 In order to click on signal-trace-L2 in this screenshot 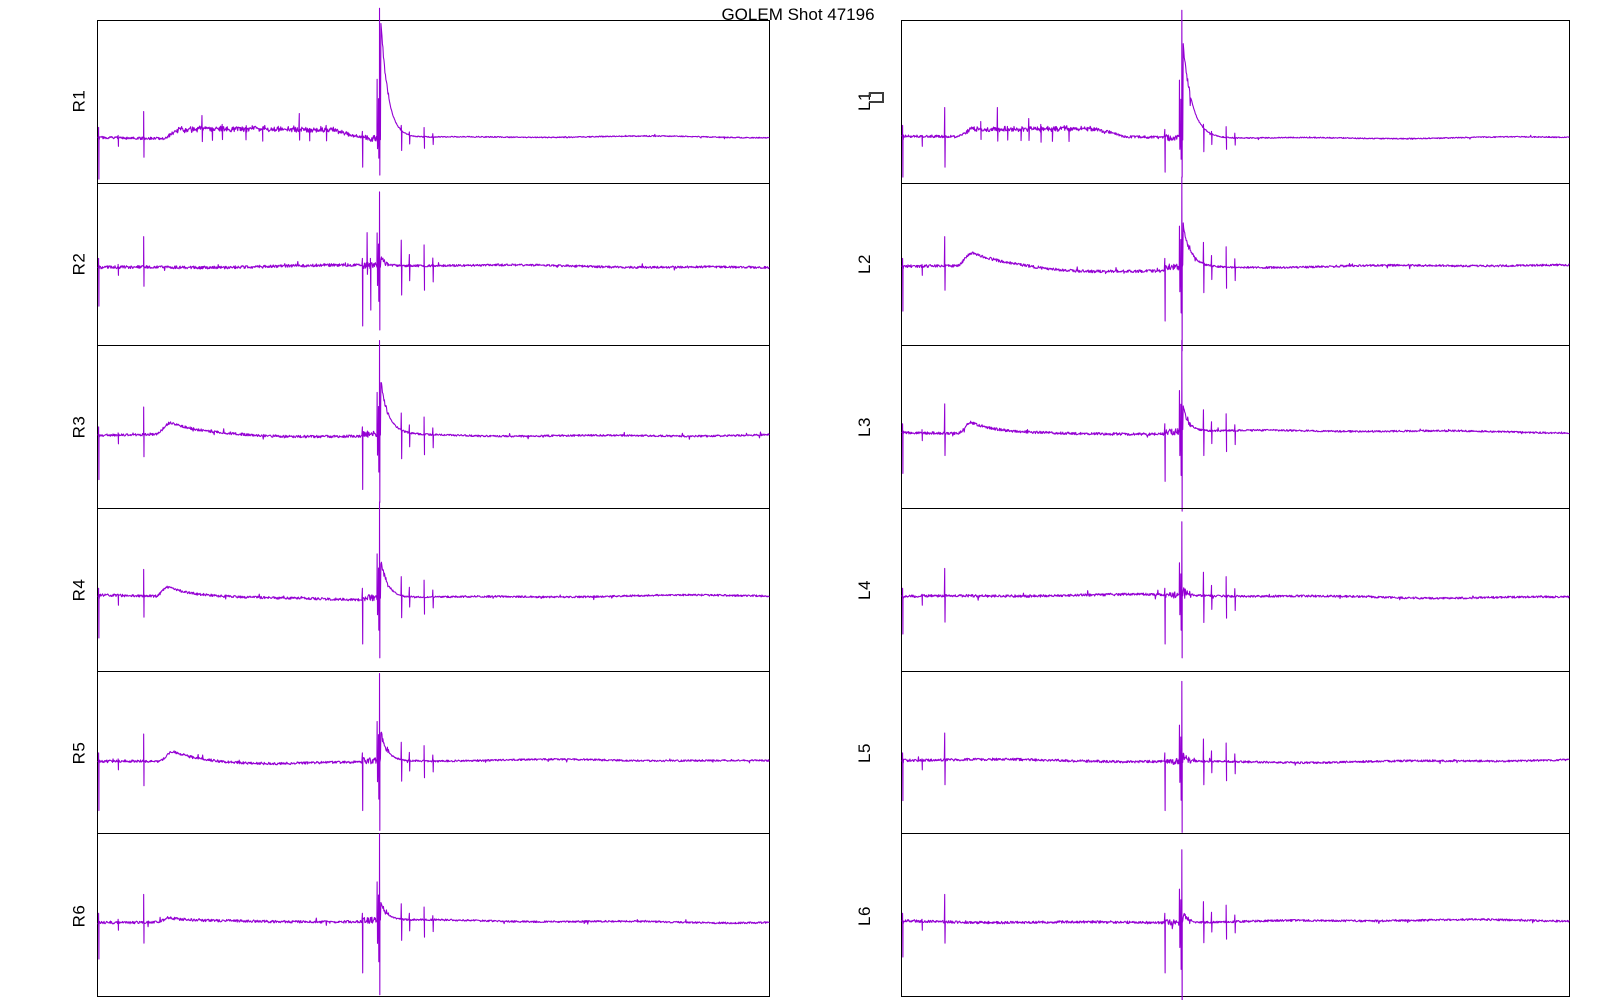, I will do `click(1235, 265)`.